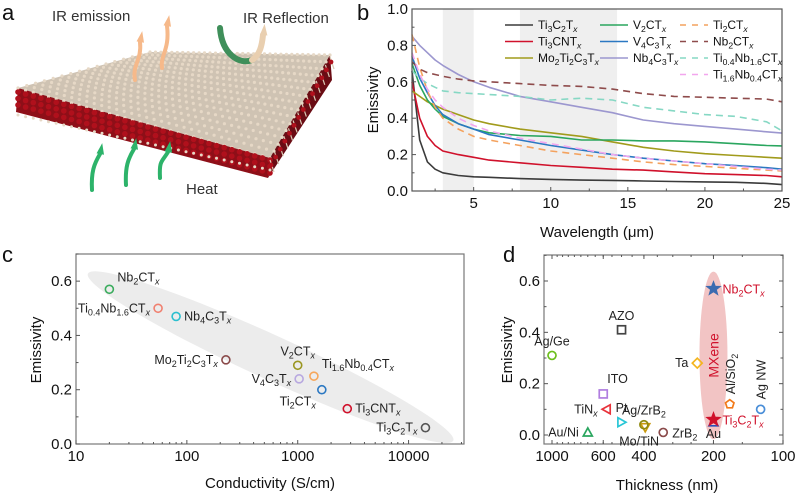 The height and width of the screenshot is (497, 798). What do you see at coordinates (76, 456) in the screenshot?
I see `x-tick-label: 10` at bounding box center [76, 456].